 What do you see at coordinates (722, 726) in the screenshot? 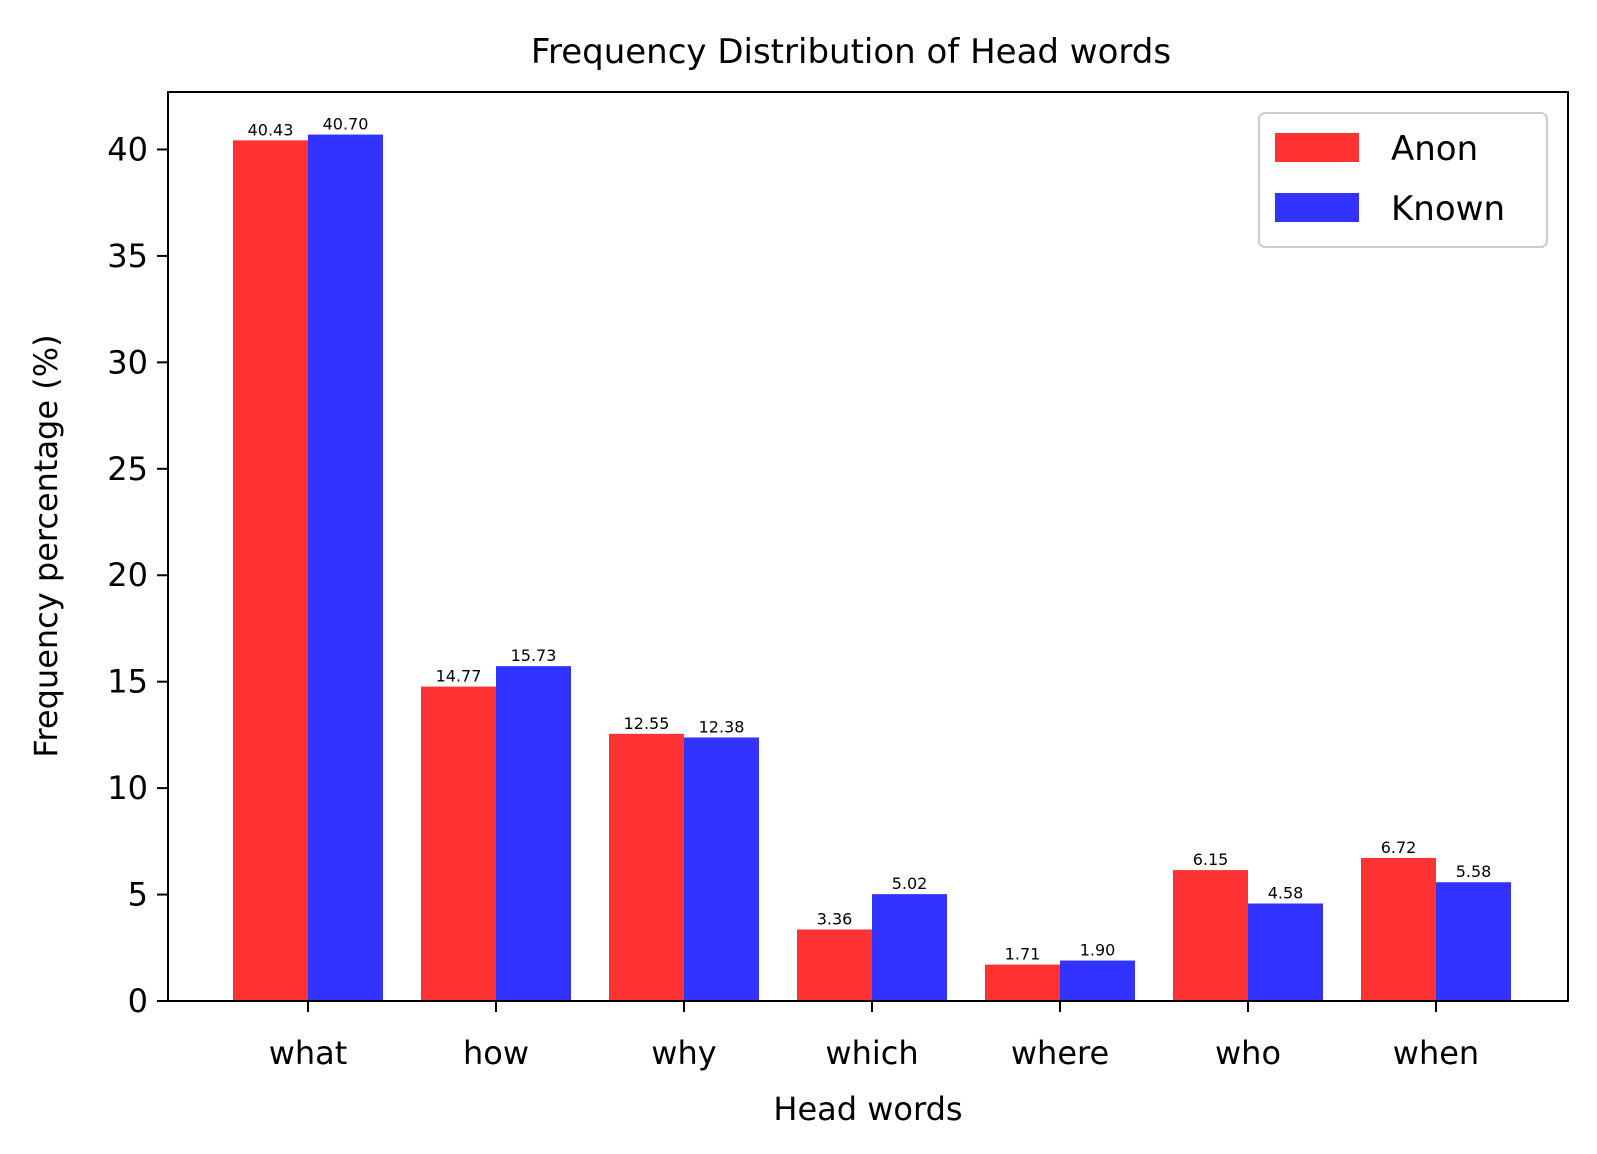
I see `bar-value-label-known-why: 12.38` at bounding box center [722, 726].